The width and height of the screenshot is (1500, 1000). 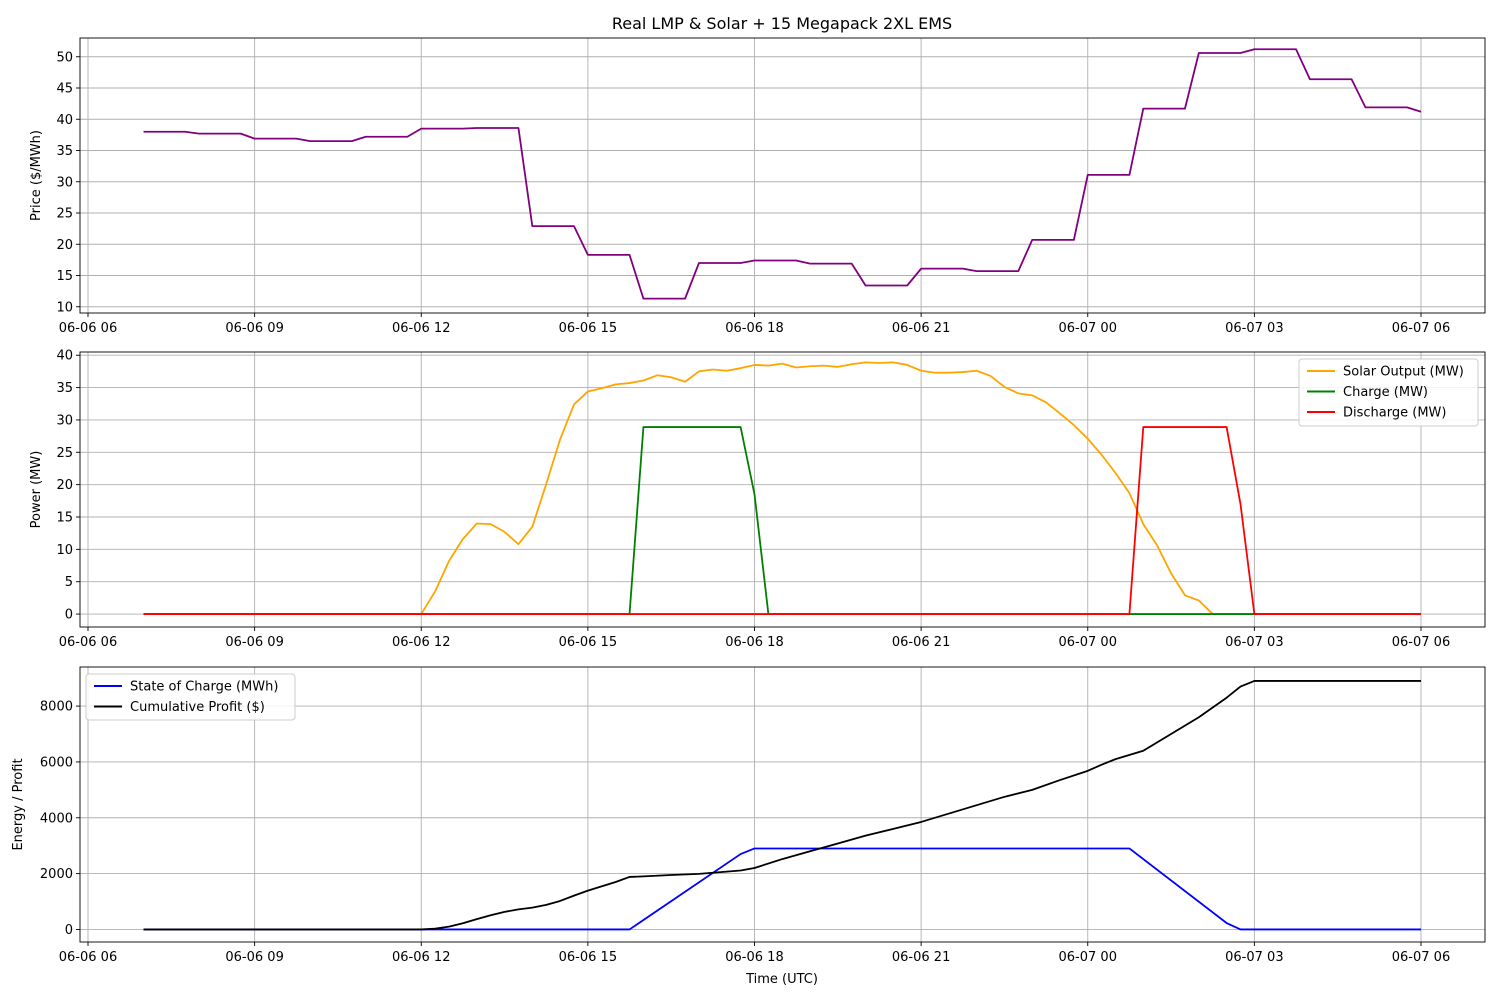 What do you see at coordinates (197, 707) in the screenshot?
I see `legend-entry-label: Cumulative Profit ($)` at bounding box center [197, 707].